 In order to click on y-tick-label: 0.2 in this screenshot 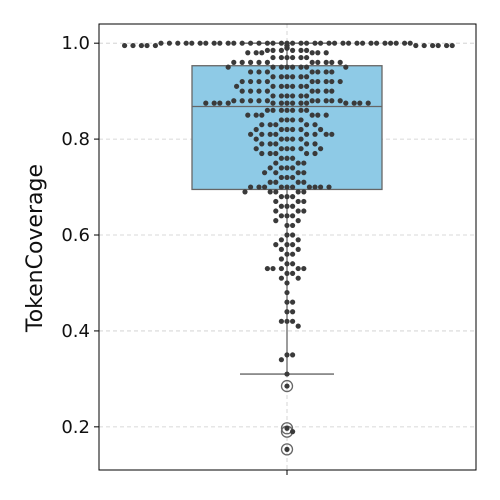, I will do `click(75, 427)`.